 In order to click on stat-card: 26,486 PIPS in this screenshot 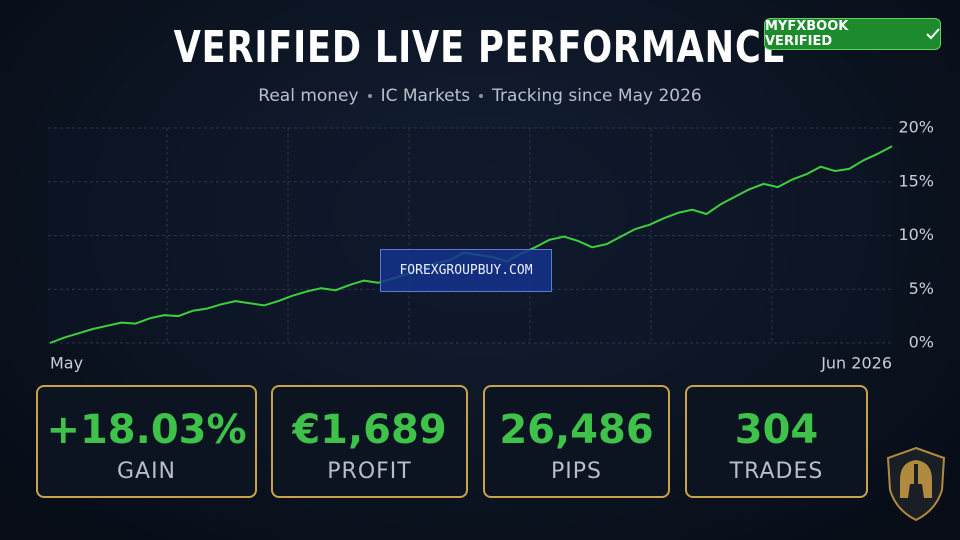, I will do `click(576, 441)`.